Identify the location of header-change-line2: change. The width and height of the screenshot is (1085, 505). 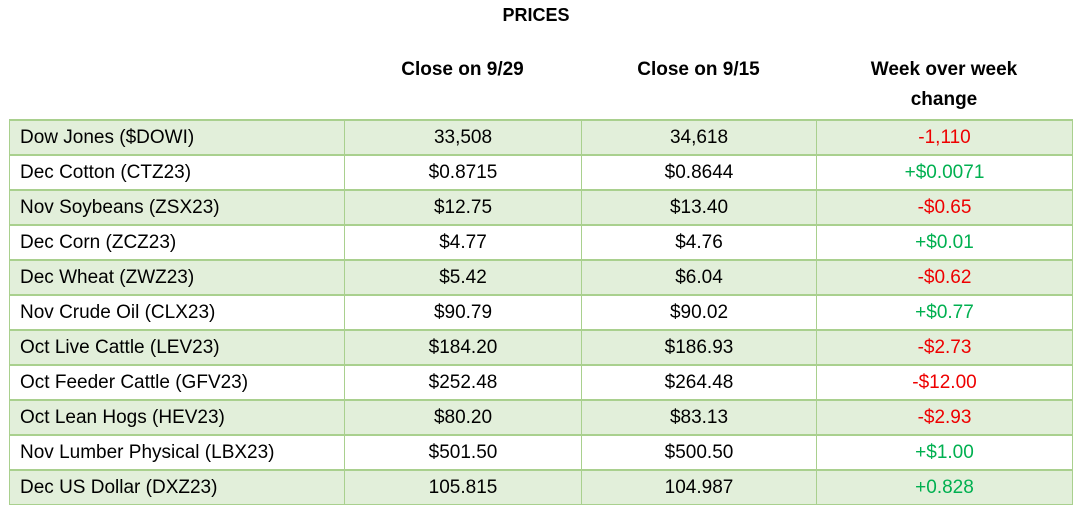
(944, 99).